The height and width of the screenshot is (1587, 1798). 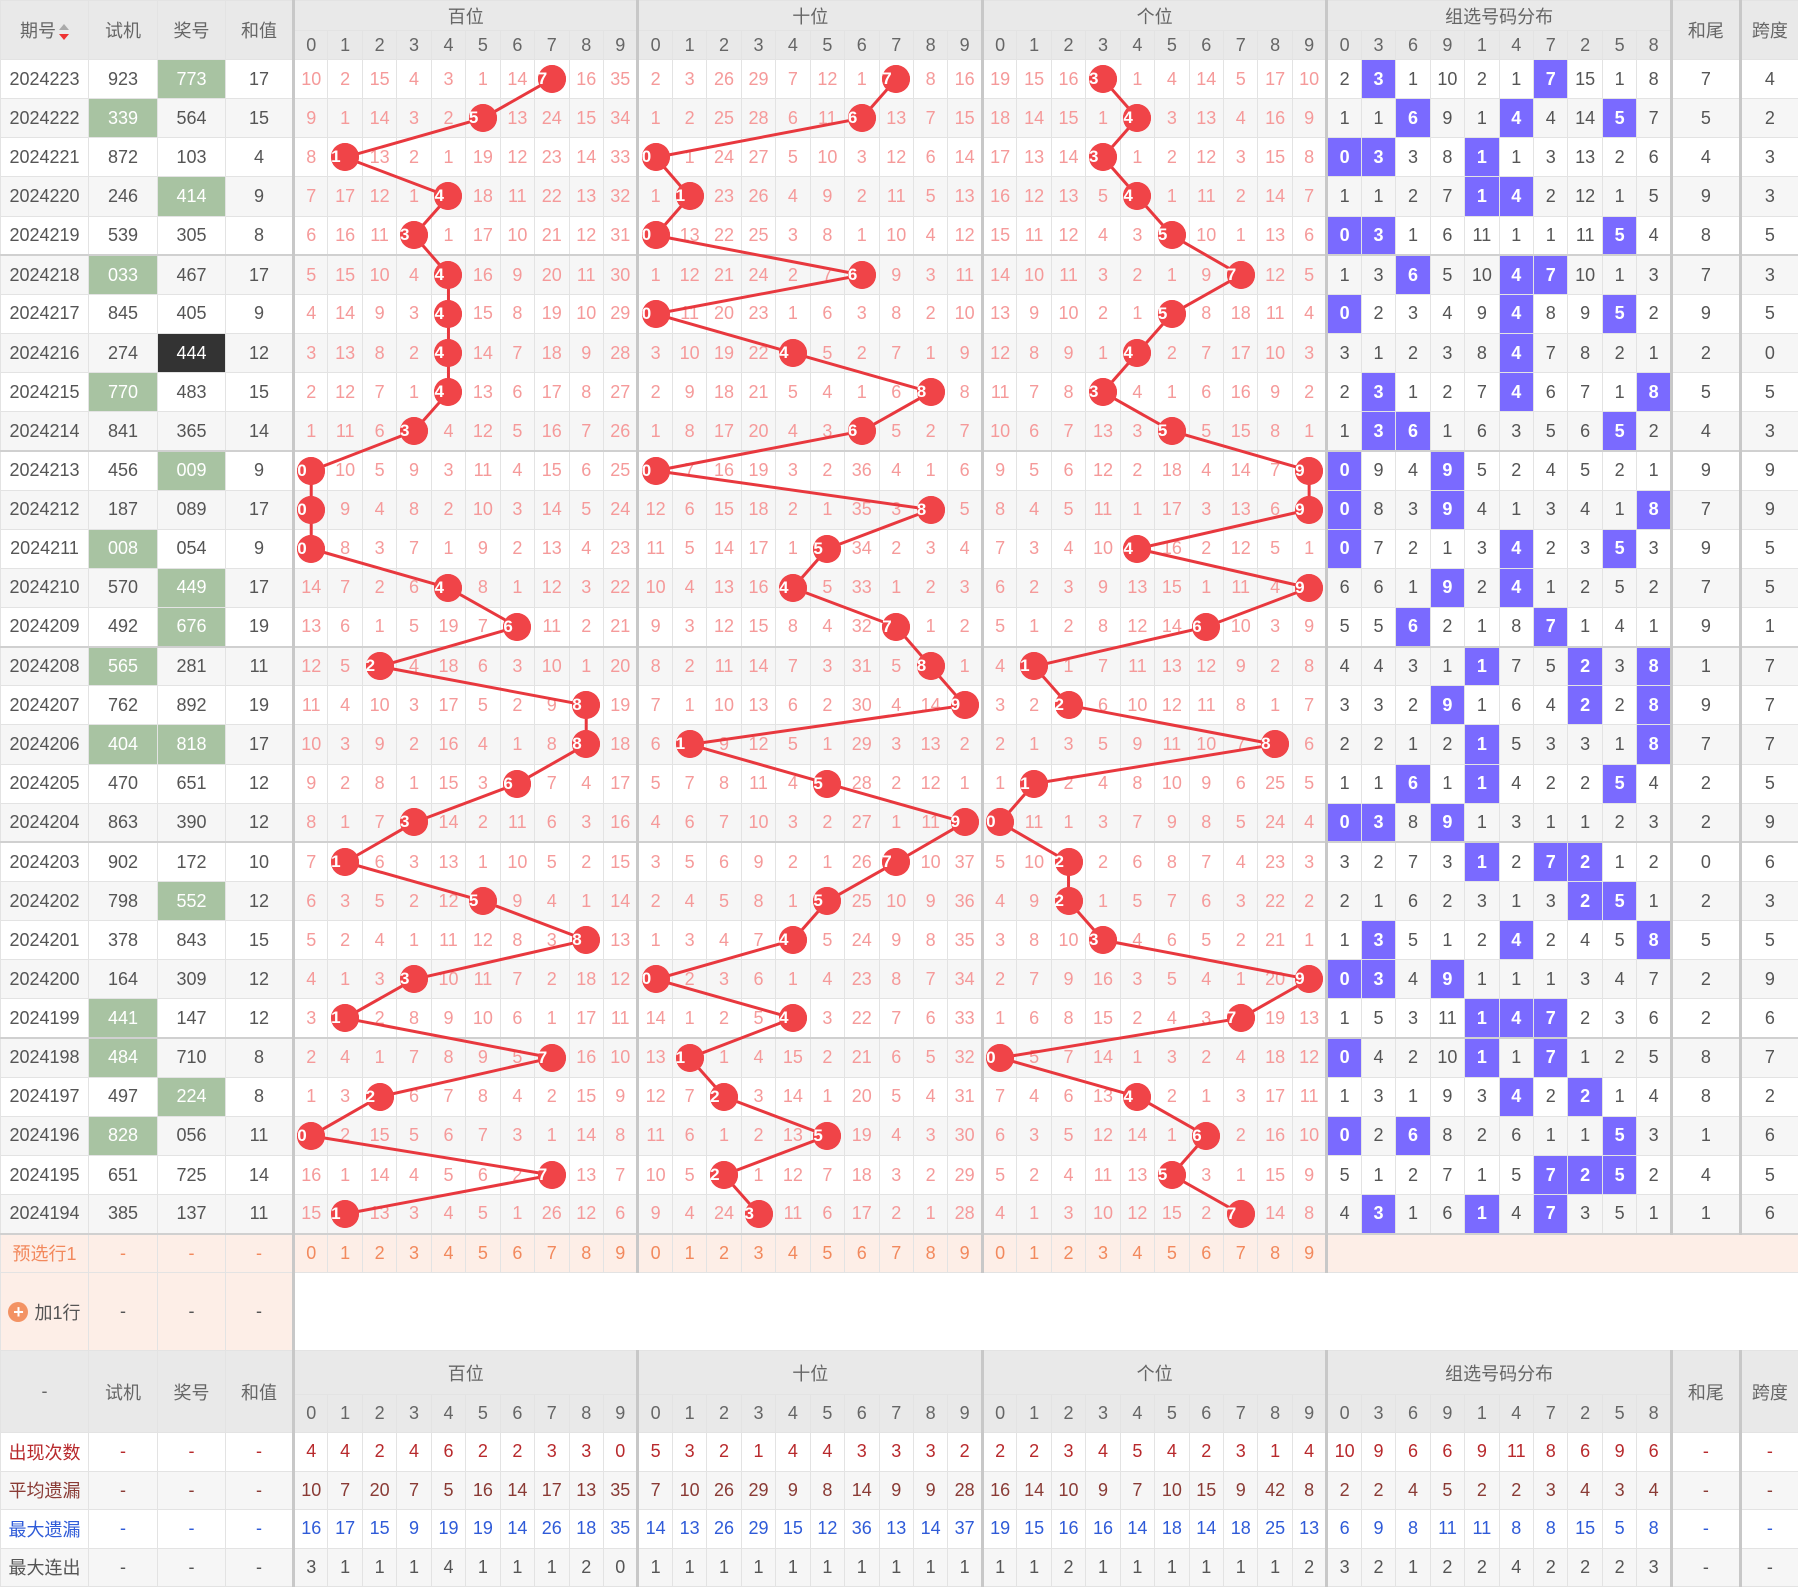 I want to click on omission-cell: 13, so click(x=1172, y=666).